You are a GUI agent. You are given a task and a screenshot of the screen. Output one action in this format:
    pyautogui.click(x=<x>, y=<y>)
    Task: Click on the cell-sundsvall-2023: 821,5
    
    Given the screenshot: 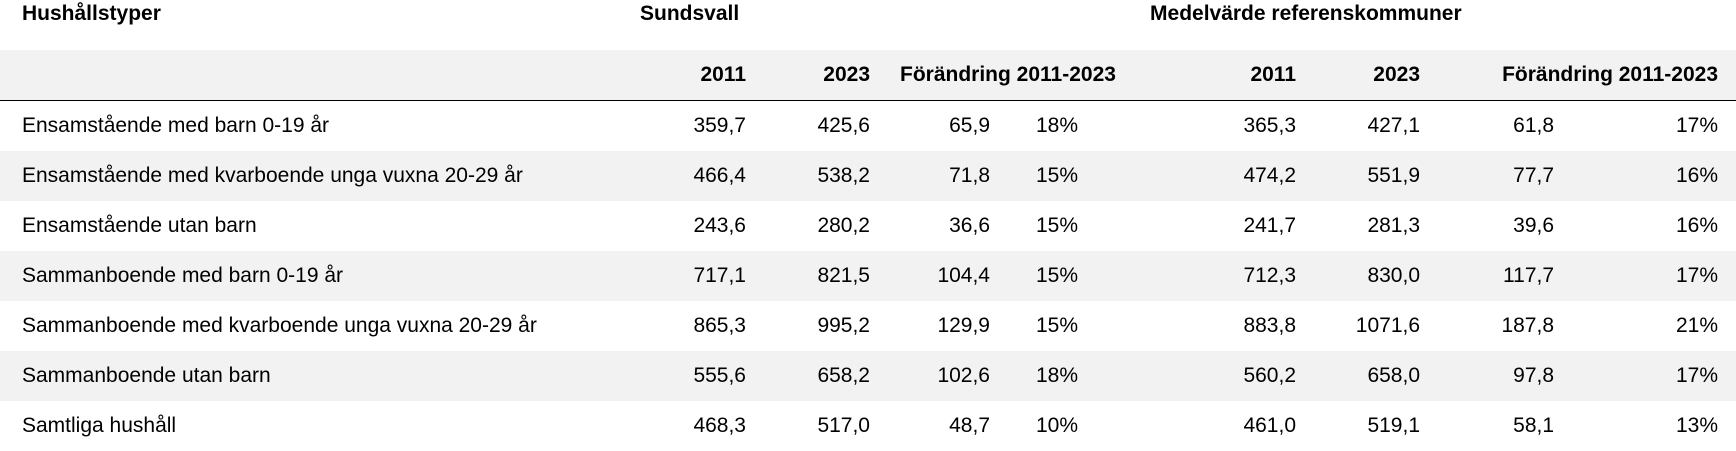 What is the action you would take?
    pyautogui.click(x=826, y=276)
    